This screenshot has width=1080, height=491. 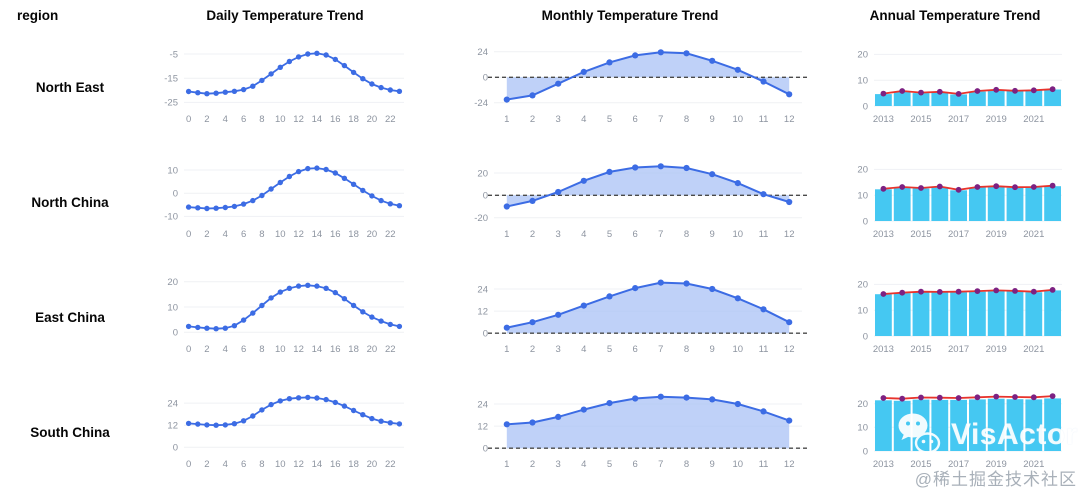 What do you see at coordinates (285, 87) in the screenshot?
I see `daily-temperature-chart: -5 -15 -25 0 2 4 6 8 10 12 14 16 18 20 22` at bounding box center [285, 87].